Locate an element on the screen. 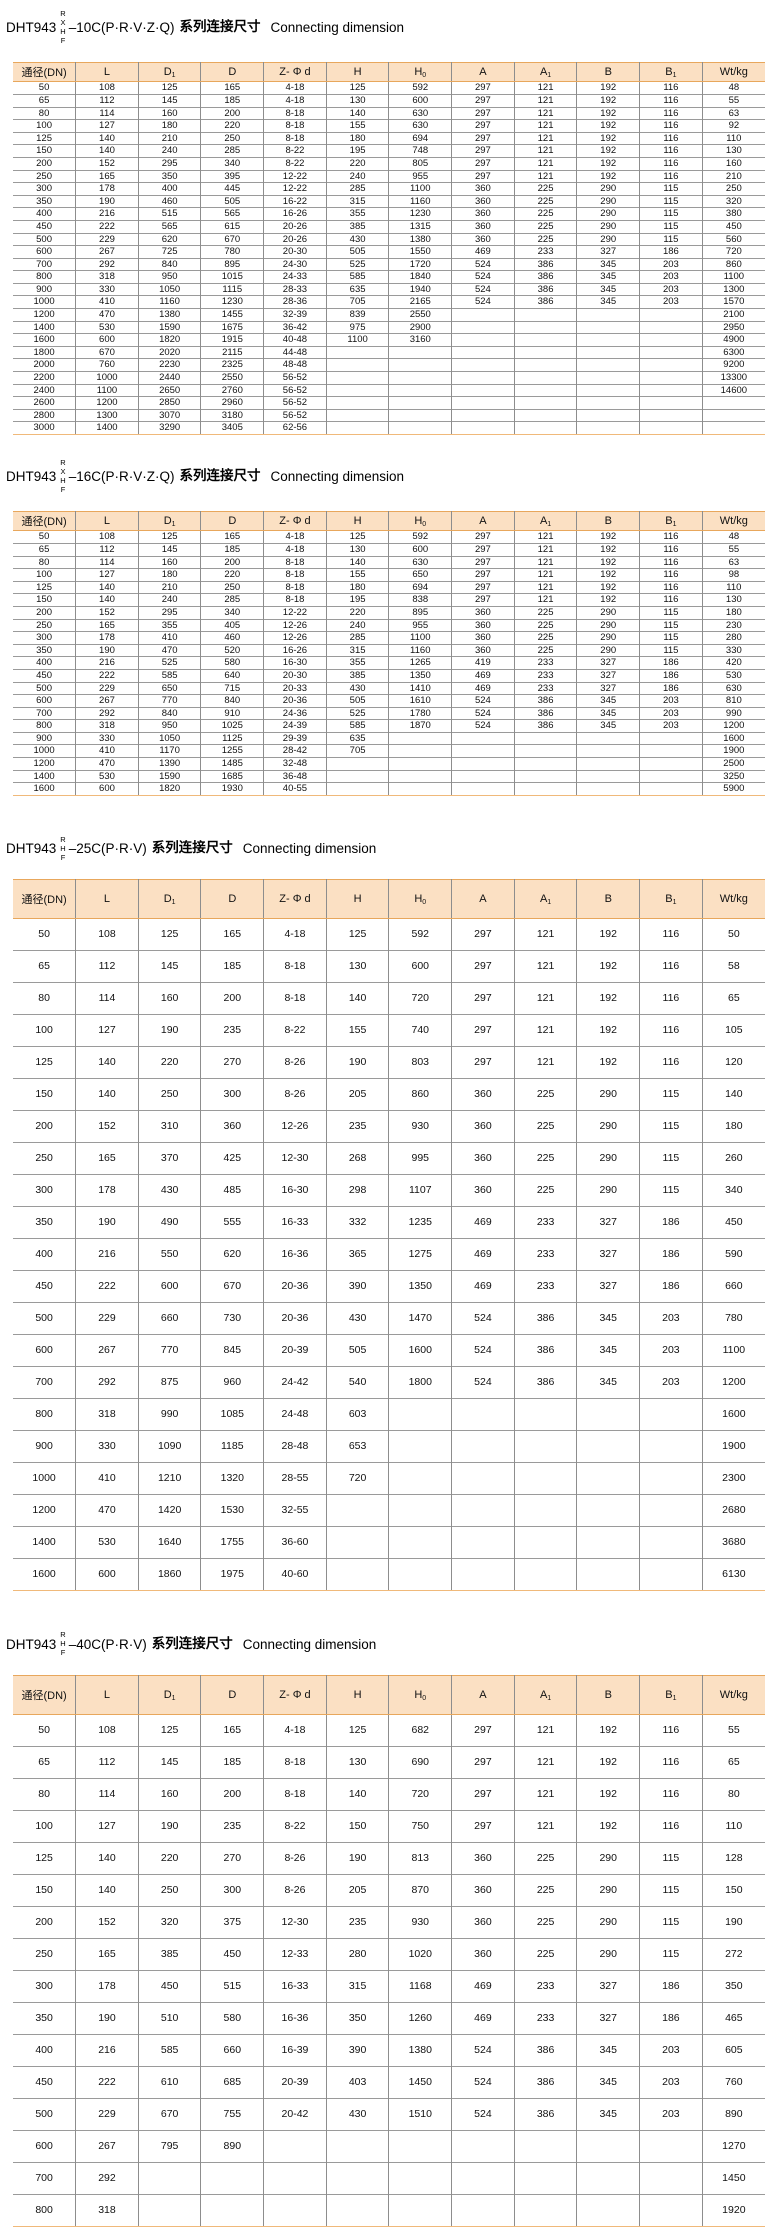  cell-l: 222 is located at coordinates (107, 1286).